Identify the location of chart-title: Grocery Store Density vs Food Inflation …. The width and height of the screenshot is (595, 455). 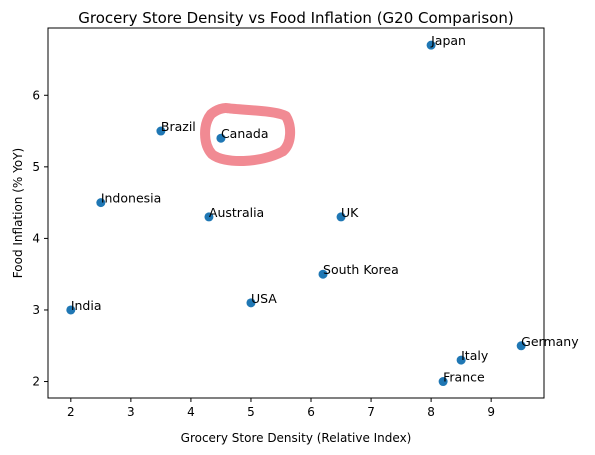
(295, 18).